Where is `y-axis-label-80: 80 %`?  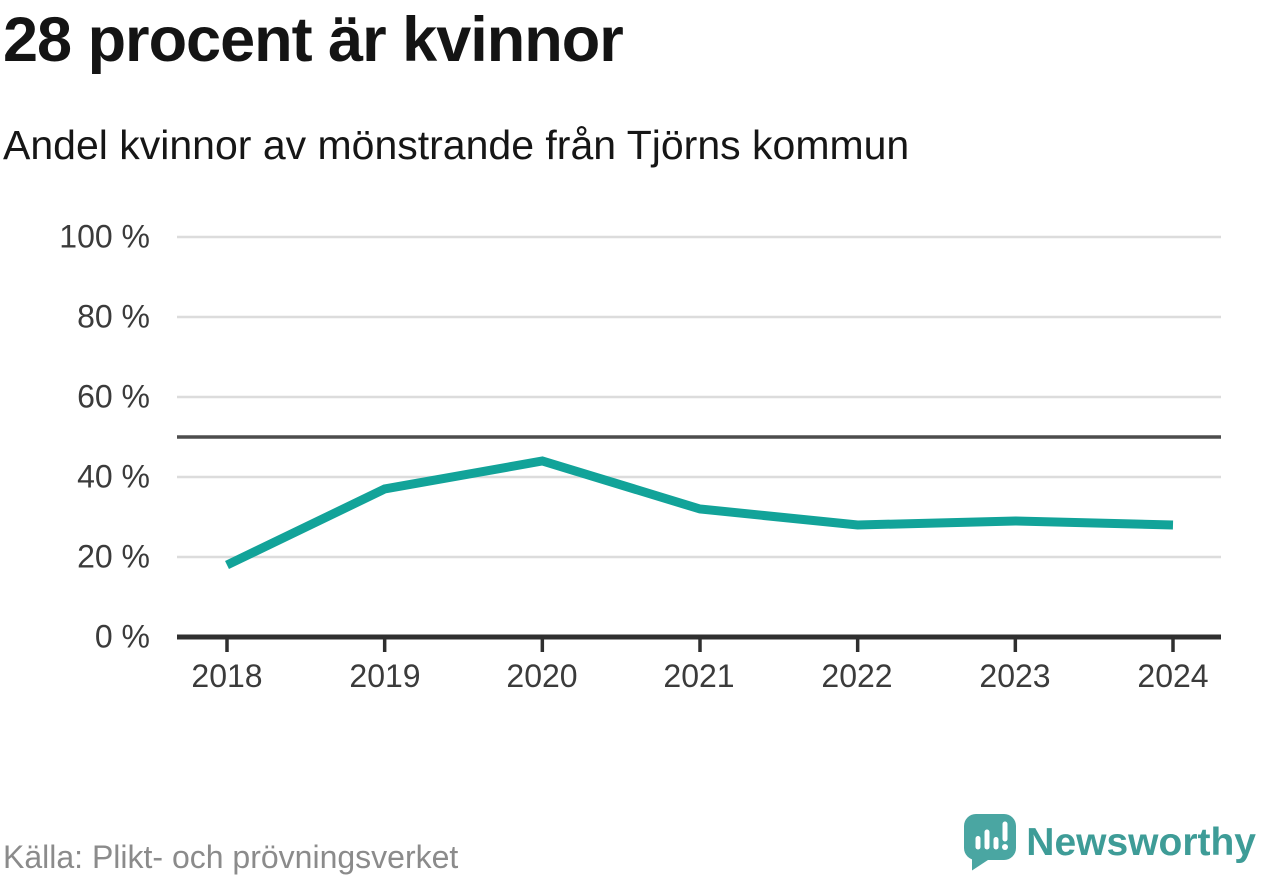 y-axis-label-80: 80 % is located at coordinates (113, 316).